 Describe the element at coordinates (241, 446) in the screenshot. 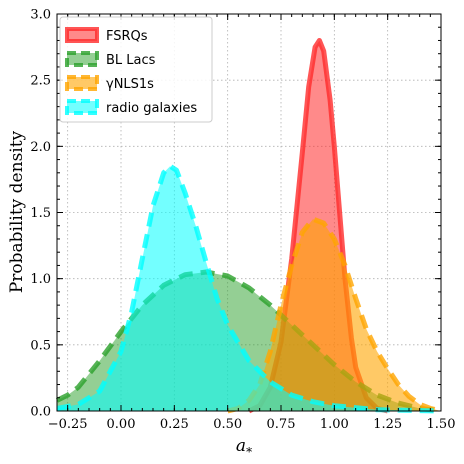

I see `x-axis-label-symbol: a` at that location.